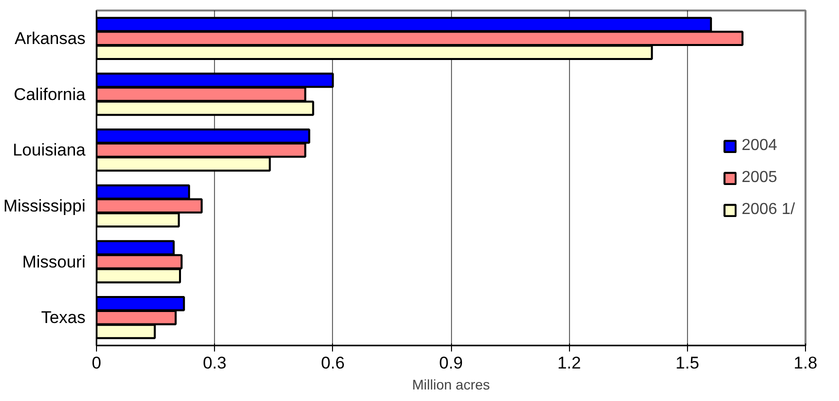 This screenshot has width=839, height=401. I want to click on y-tick-label: California, so click(50, 94).